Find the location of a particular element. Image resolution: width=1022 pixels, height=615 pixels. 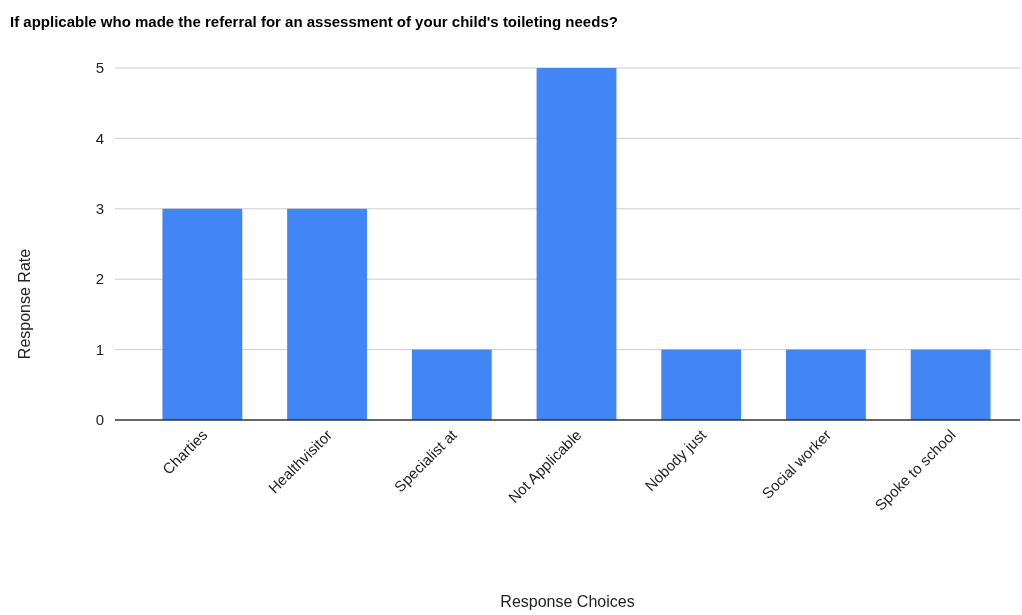

y-axis-title: Response Rate is located at coordinates (24, 304).